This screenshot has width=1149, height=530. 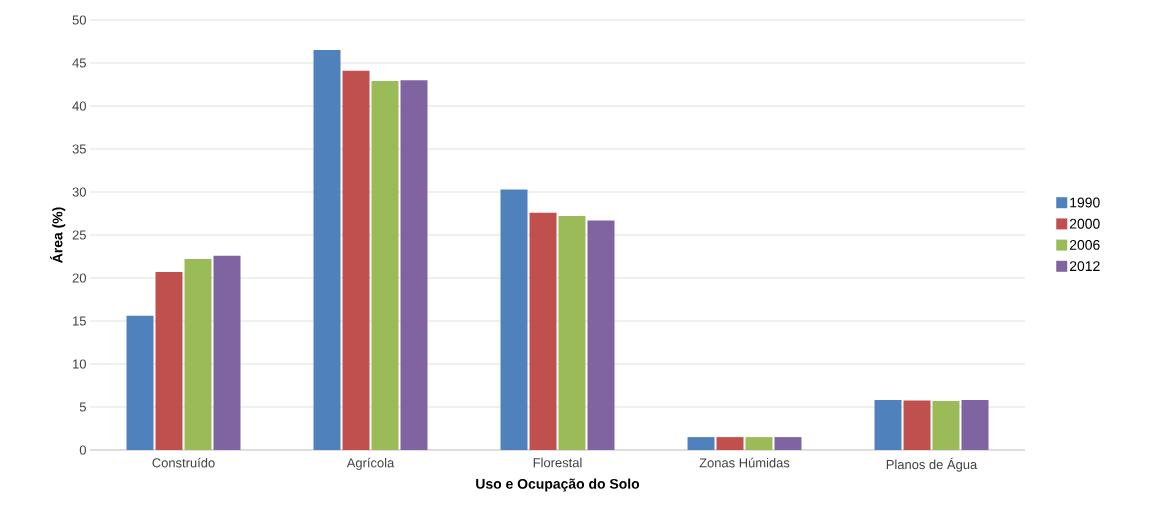 I want to click on x-tick-label: Agrícola, so click(x=370, y=463).